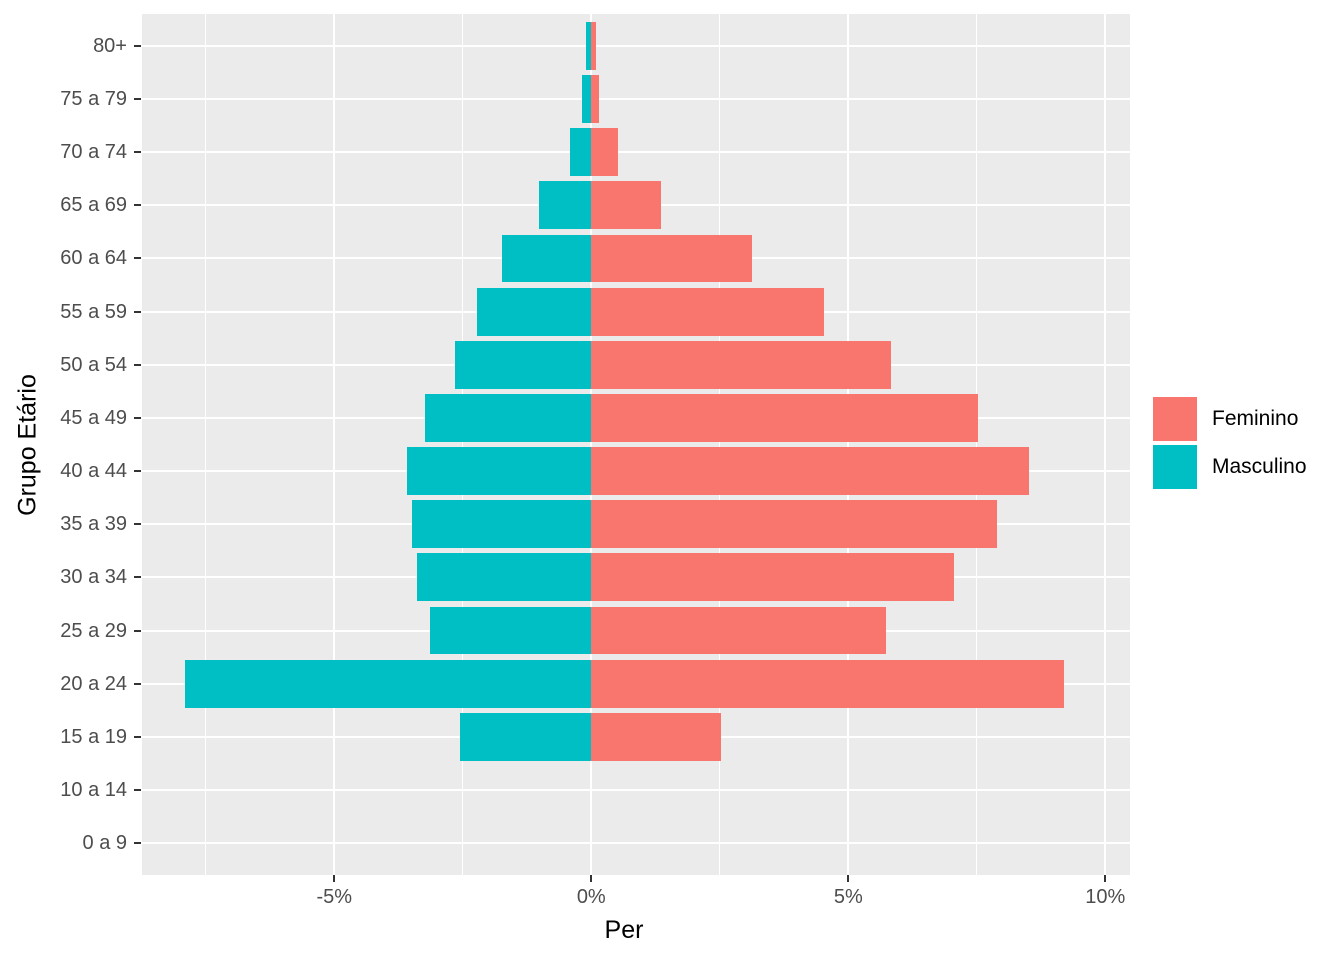 The height and width of the screenshot is (960, 1344). I want to click on y-tick-label: 30 a 34, so click(93, 577).